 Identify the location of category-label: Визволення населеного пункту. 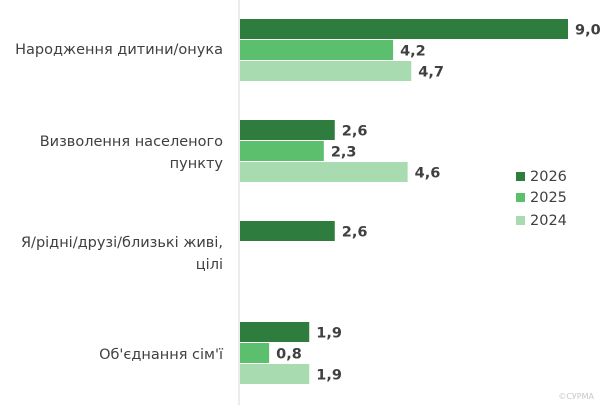
(132, 153).